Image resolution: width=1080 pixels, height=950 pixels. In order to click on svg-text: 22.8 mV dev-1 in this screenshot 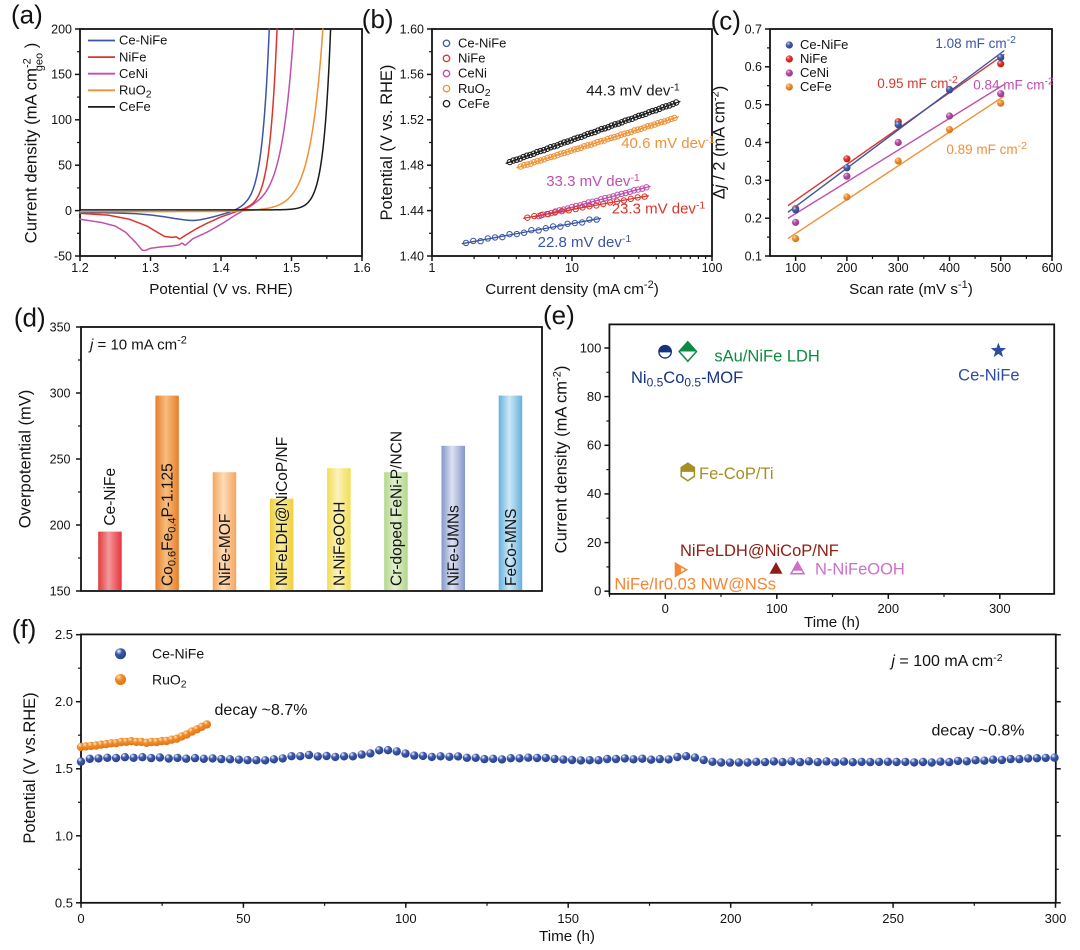, I will do `click(585, 242)`.